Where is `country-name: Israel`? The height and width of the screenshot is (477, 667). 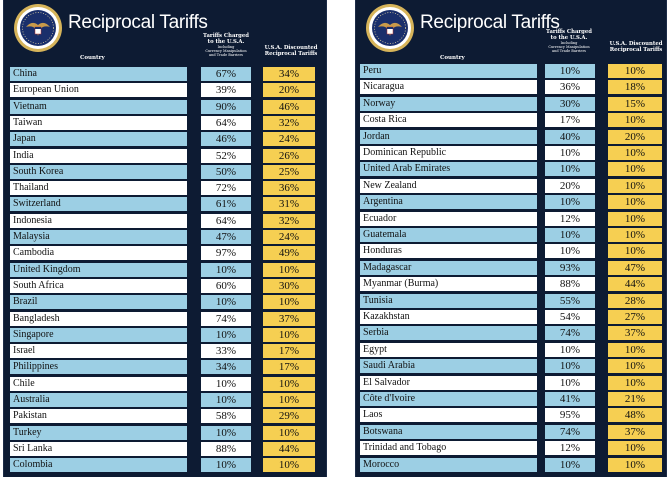 country-name: Israel is located at coordinates (24, 351).